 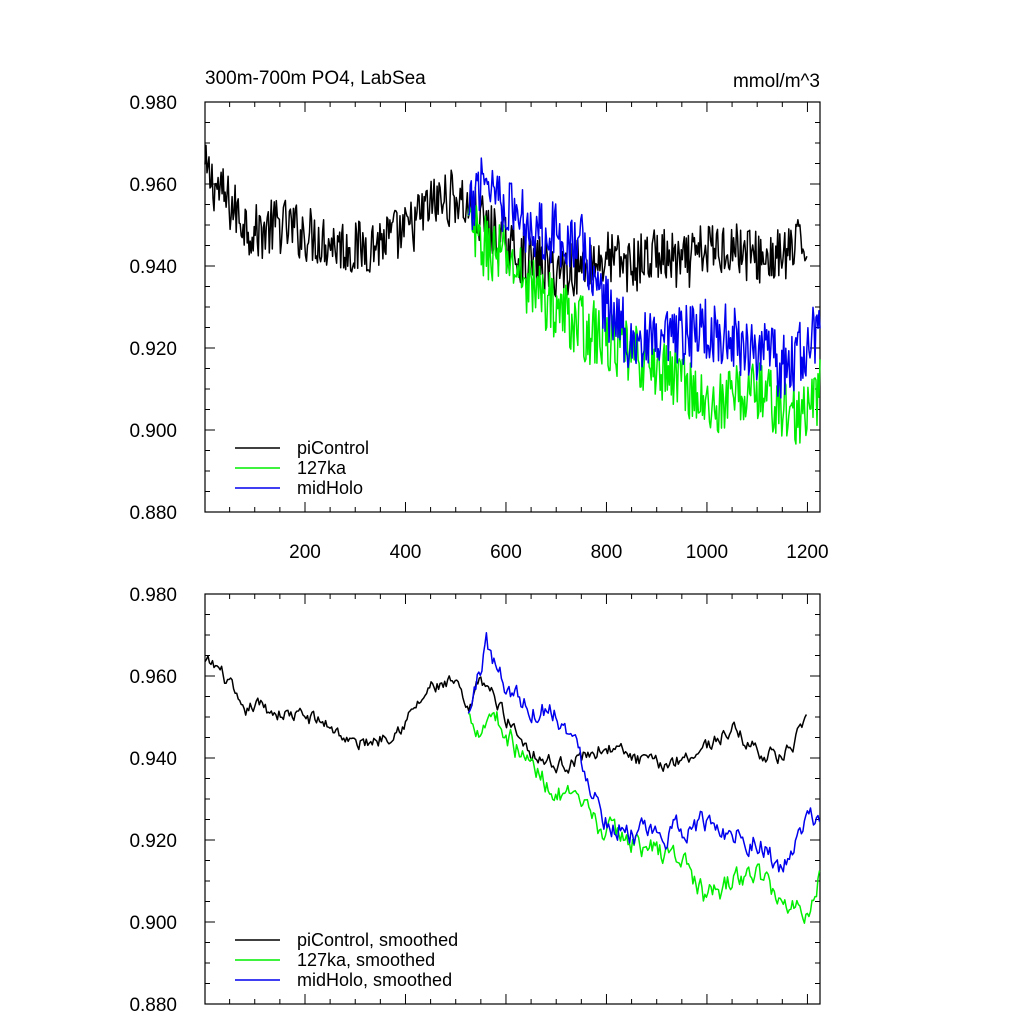 What do you see at coordinates (776, 81) in the screenshot?
I see `top-chart-units: mmol/m^3` at bounding box center [776, 81].